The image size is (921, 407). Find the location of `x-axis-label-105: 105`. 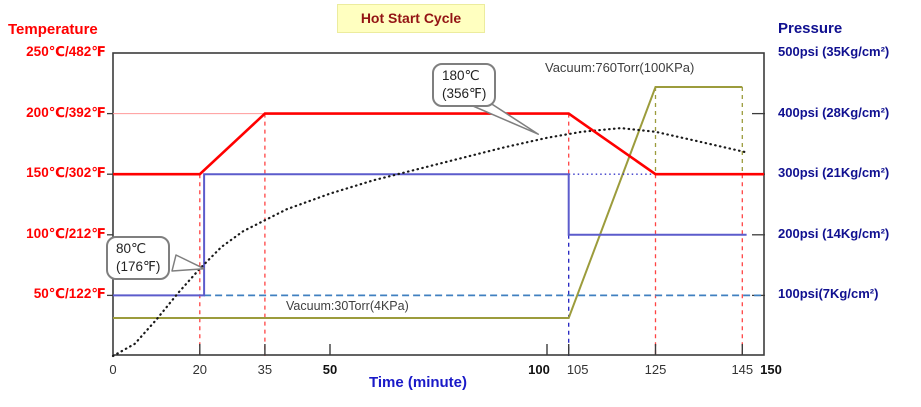

x-axis-label-105: 105 is located at coordinates (577, 369).